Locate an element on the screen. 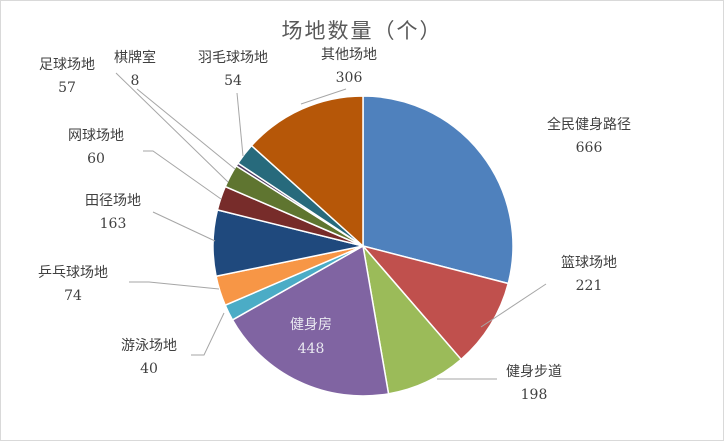 This screenshot has width=724, height=441. slice-name-label: 健身房 is located at coordinates (311, 325).